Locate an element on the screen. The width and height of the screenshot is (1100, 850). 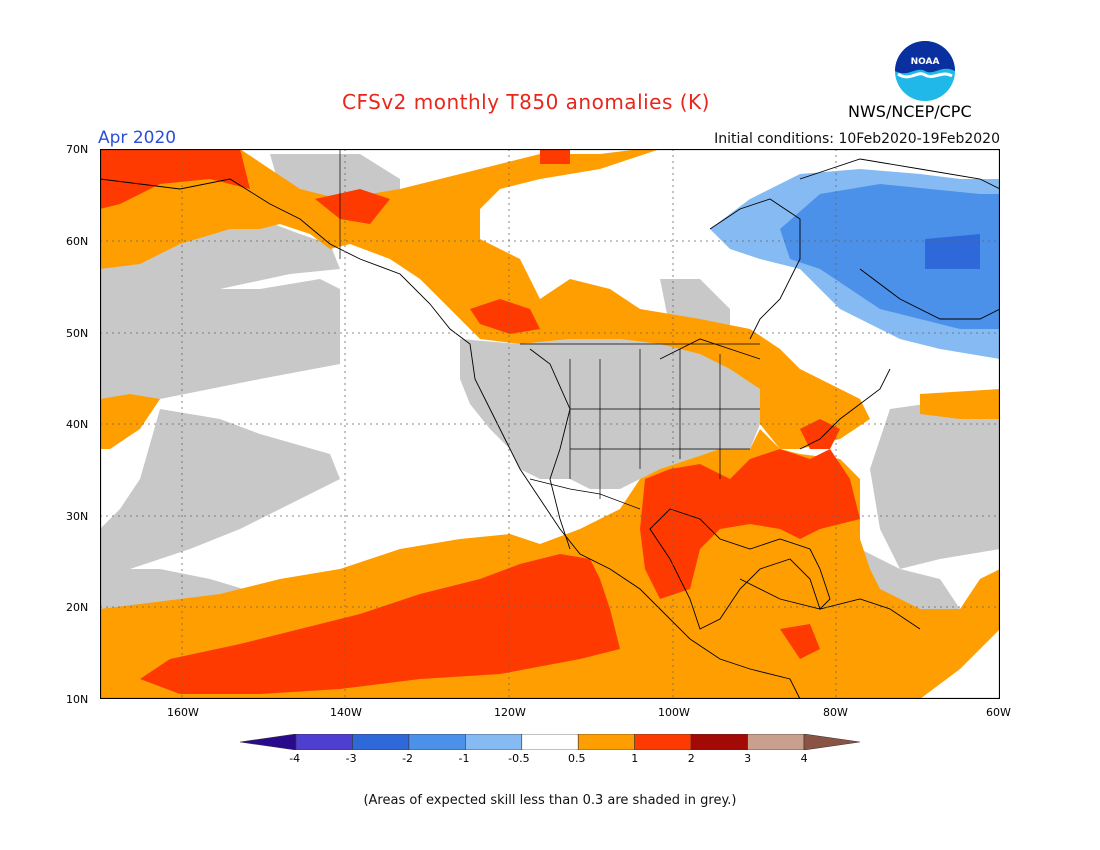
colorbar-tick-label: 0.5 is located at coordinates (577, 758).